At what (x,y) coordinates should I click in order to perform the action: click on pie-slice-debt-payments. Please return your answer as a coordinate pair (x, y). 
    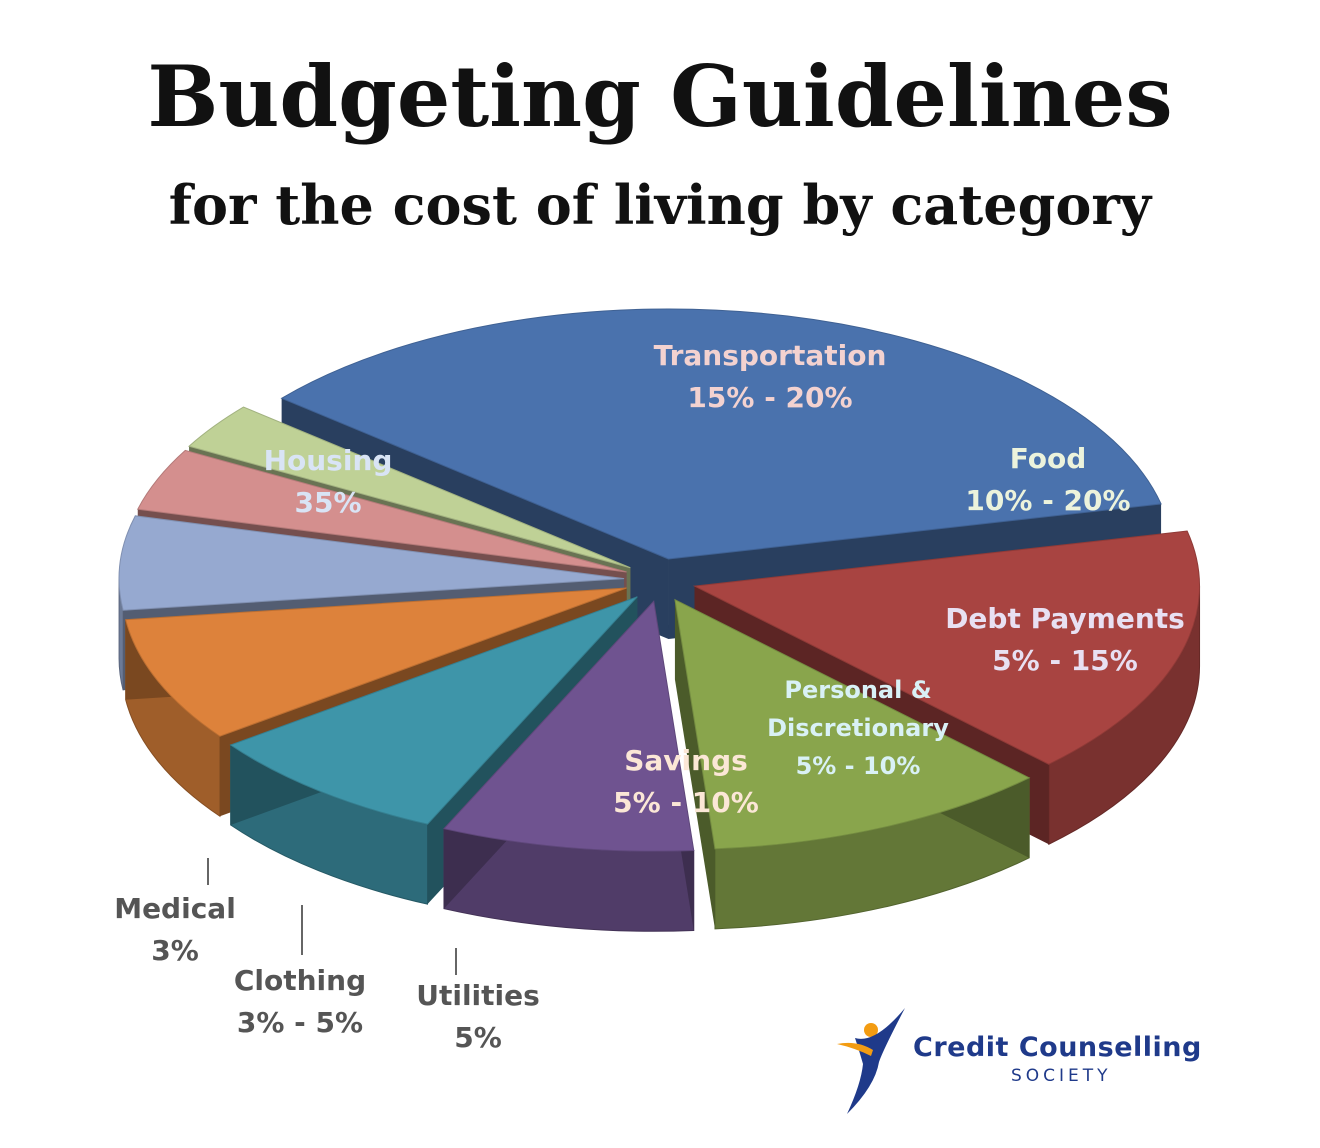
    Looking at the image, I should click on (569, 766).